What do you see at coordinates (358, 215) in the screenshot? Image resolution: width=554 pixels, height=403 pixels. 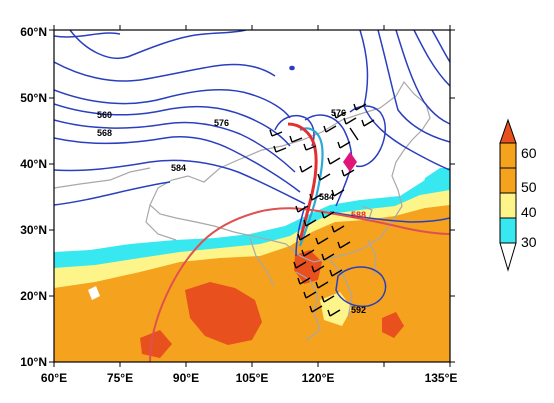 I see `contour-label-588: 588` at bounding box center [358, 215].